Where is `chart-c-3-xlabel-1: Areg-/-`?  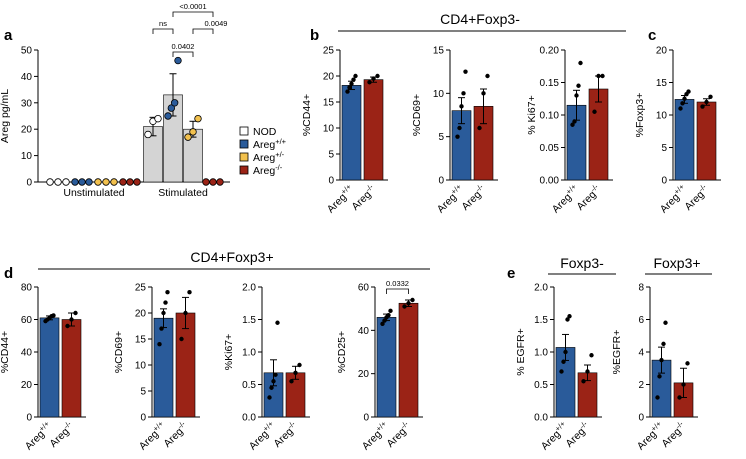 chart-c-3-xlabel-1: Areg-/- is located at coordinates (696, 197).